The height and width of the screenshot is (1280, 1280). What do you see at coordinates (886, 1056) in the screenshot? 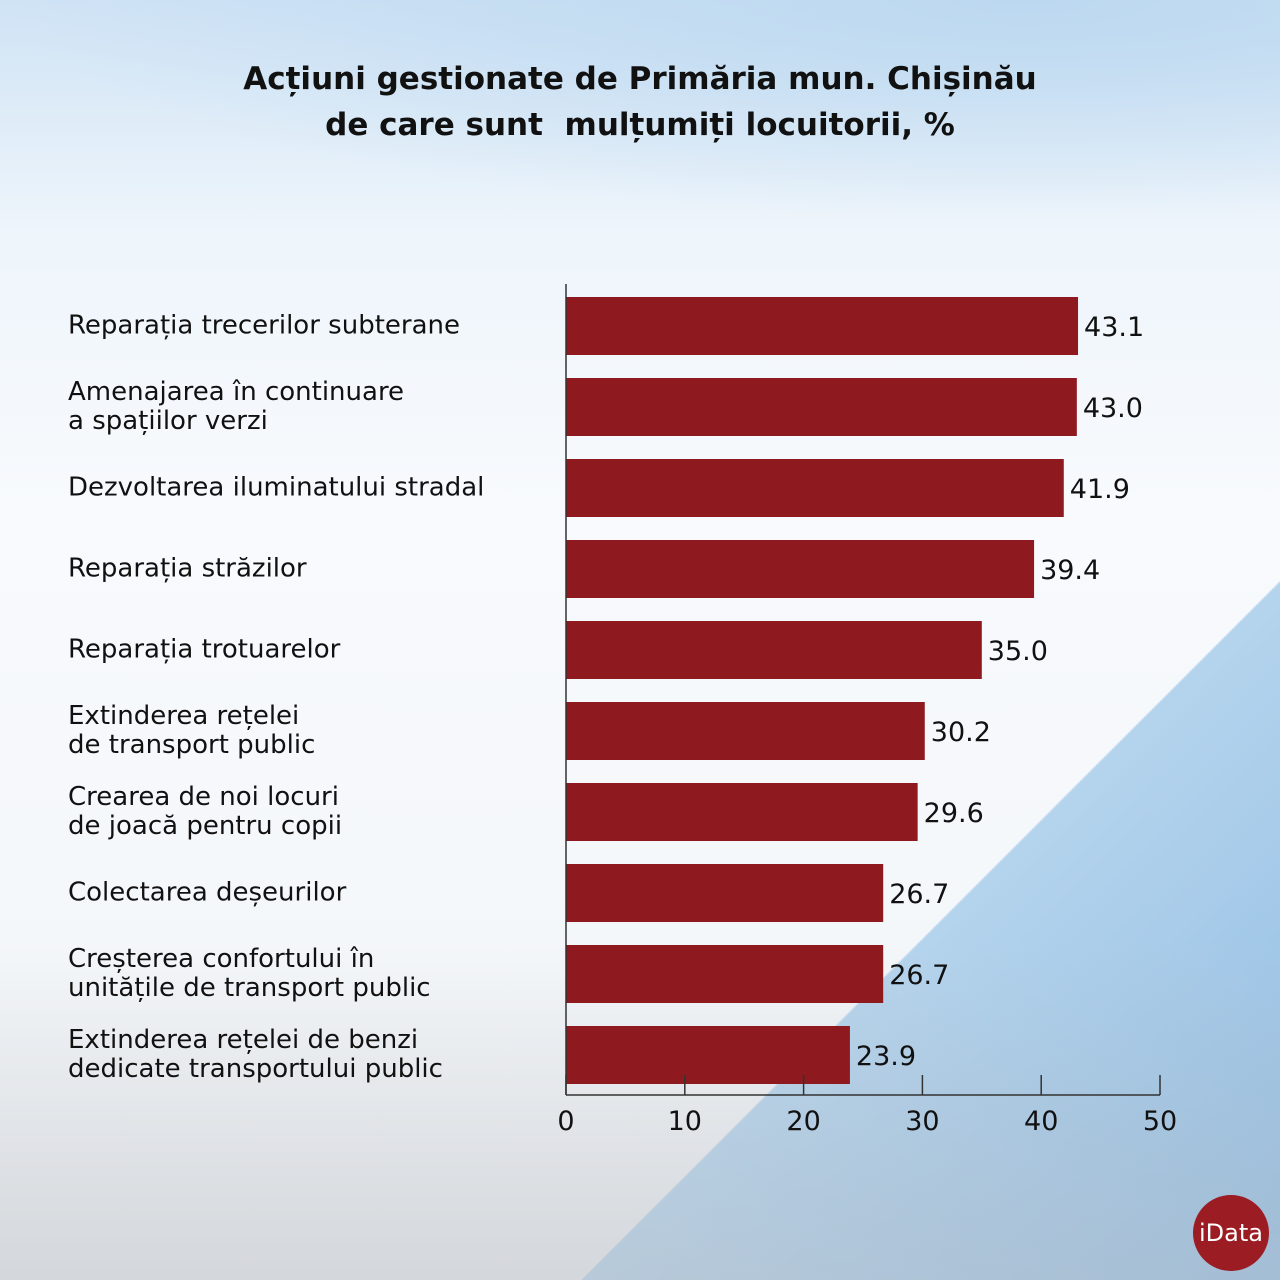
I see `bar-value-label: 23.9` at bounding box center [886, 1056].